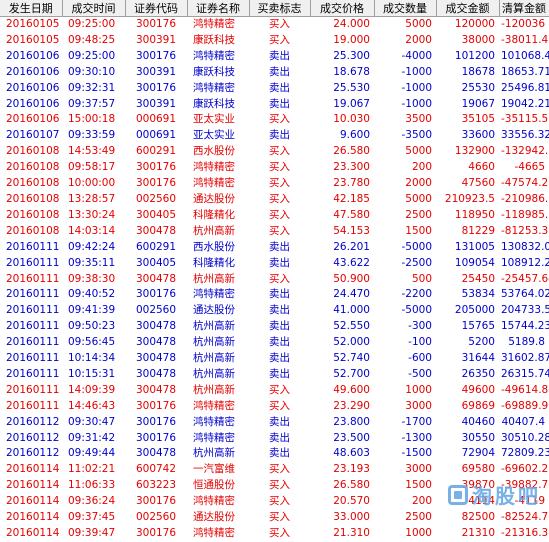 Image resolution: width=549 pixels, height=542 pixels. Describe the element at coordinates (525, 71) in the screenshot. I see `cell-settlement: 18653.71` at that location.